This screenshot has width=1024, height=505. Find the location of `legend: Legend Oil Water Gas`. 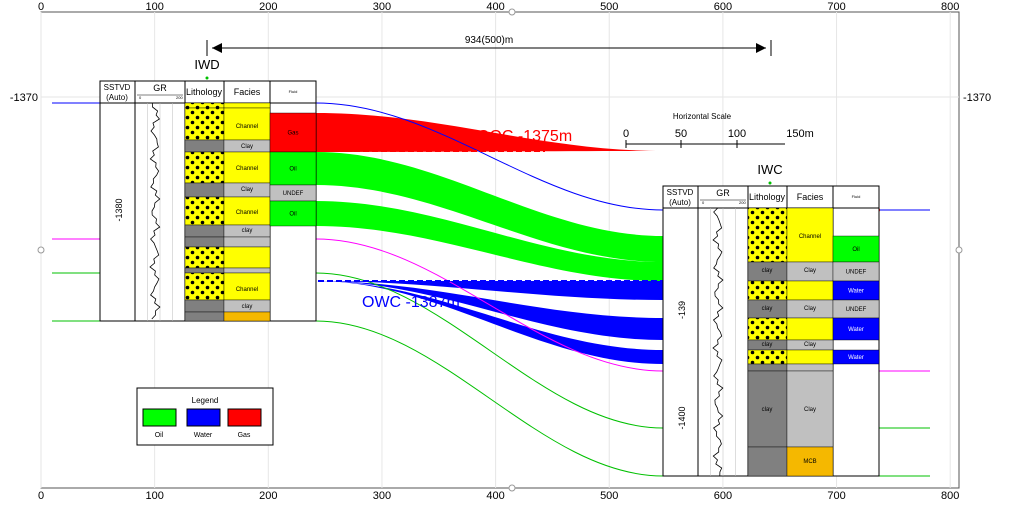

legend: Legend Oil Water Gas is located at coordinates (205, 416).